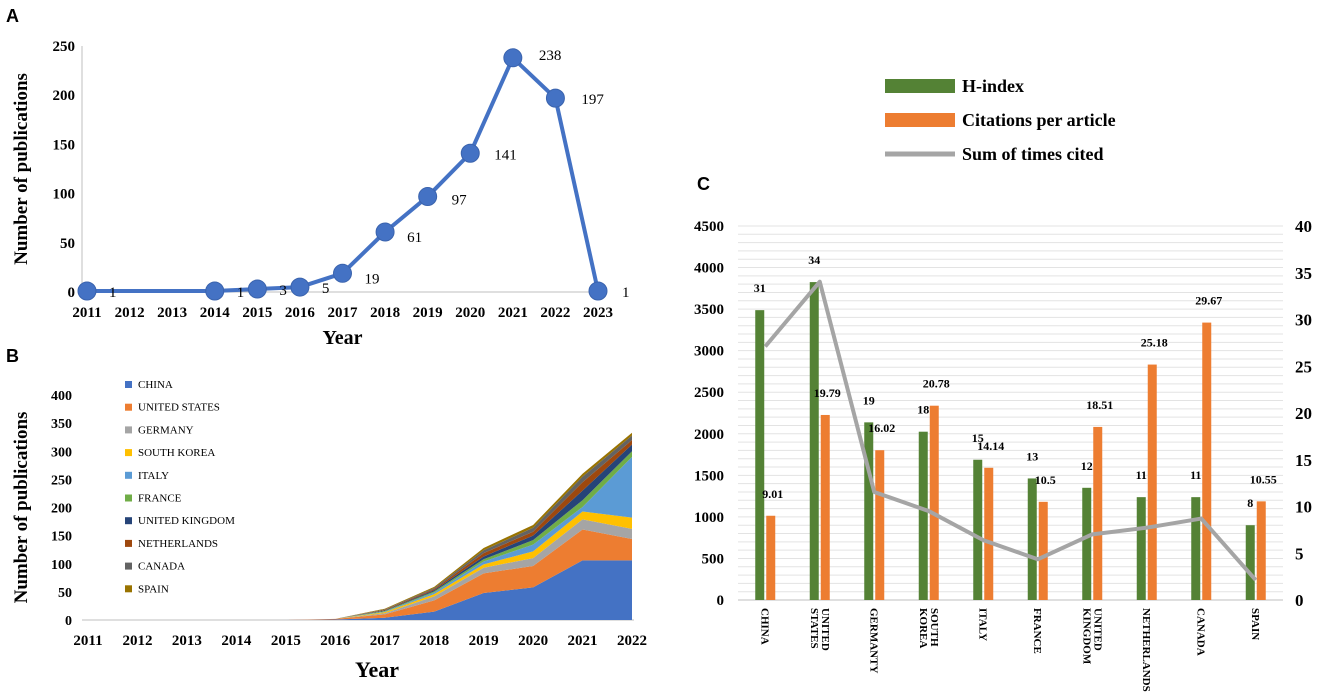 The image size is (1325, 694). Describe the element at coordinates (555, 98) in the screenshot. I see `data-point-2022` at that location.